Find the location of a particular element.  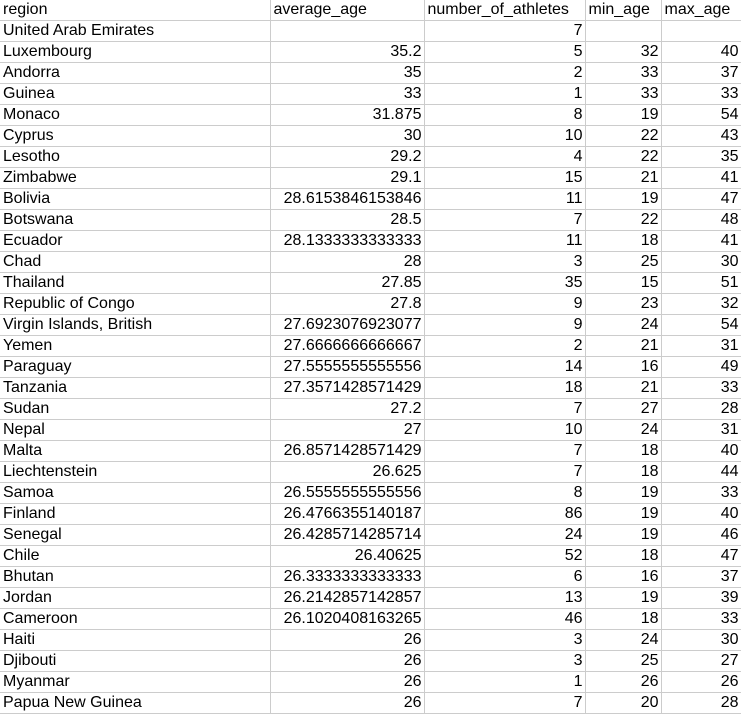

number-of-athletes-cell: 11 is located at coordinates (505, 199).